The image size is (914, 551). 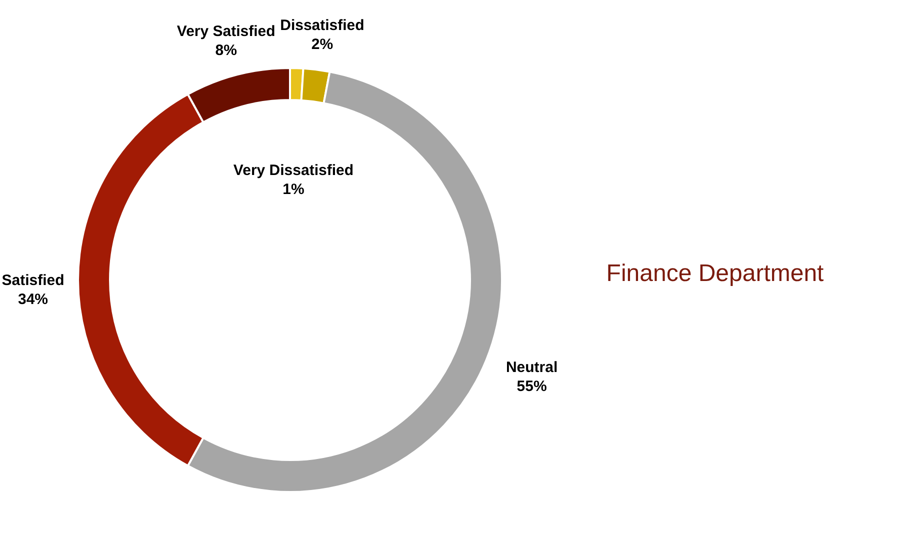 What do you see at coordinates (33, 299) in the screenshot?
I see `data-label: 34%` at bounding box center [33, 299].